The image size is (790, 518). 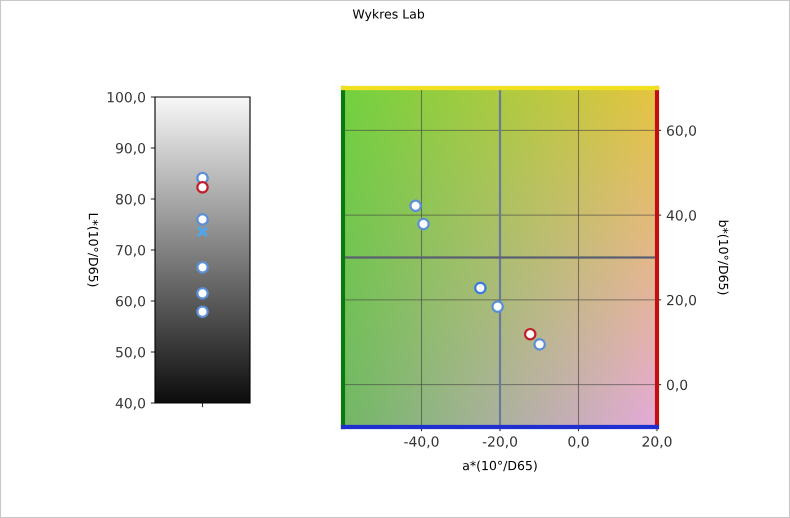 What do you see at coordinates (131, 148) in the screenshot?
I see `y-tick-label: 90,0` at bounding box center [131, 148].